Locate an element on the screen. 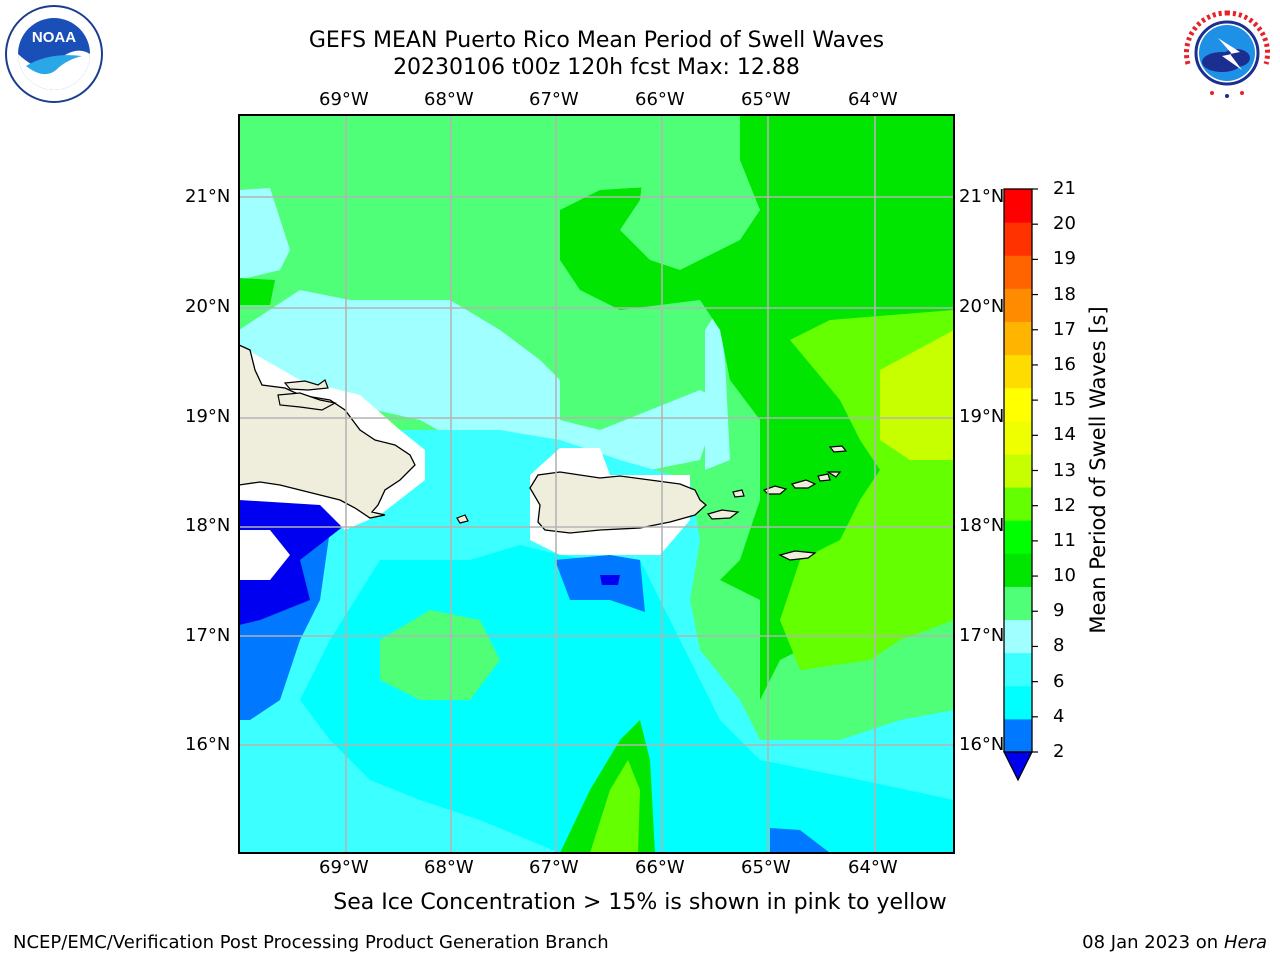 The height and width of the screenshot is (960, 1280). lat-label-right-20n: 20°N is located at coordinates (982, 306).